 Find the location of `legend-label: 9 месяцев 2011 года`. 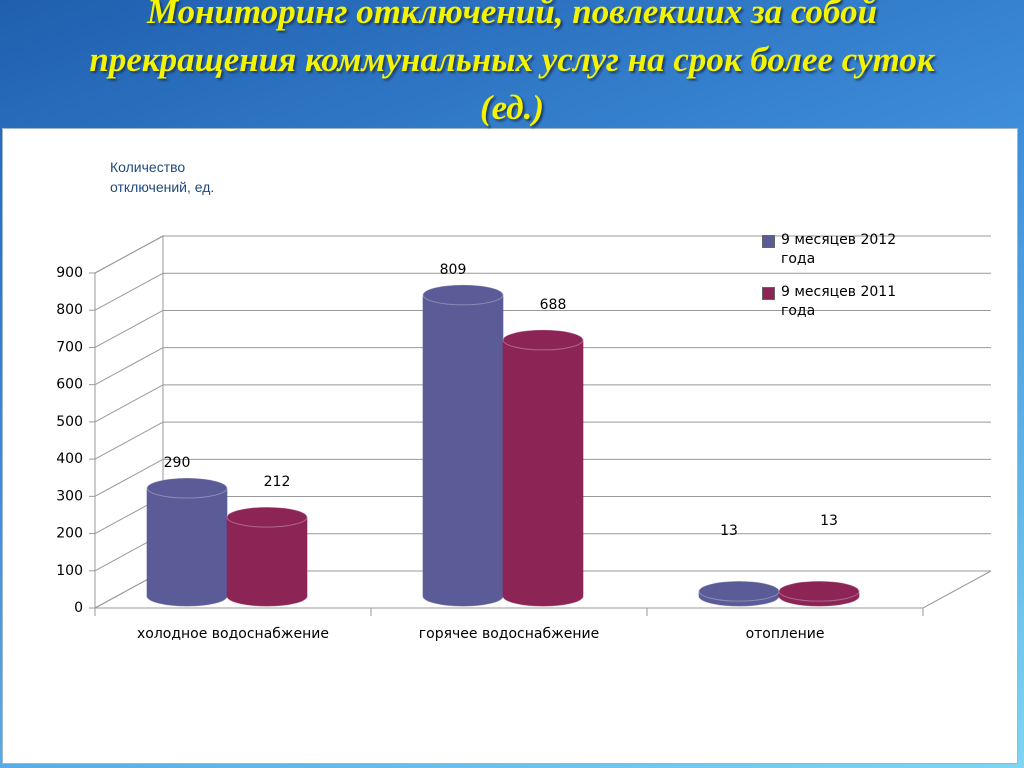

legend-label: 9 месяцев 2011 года is located at coordinates (839, 301).